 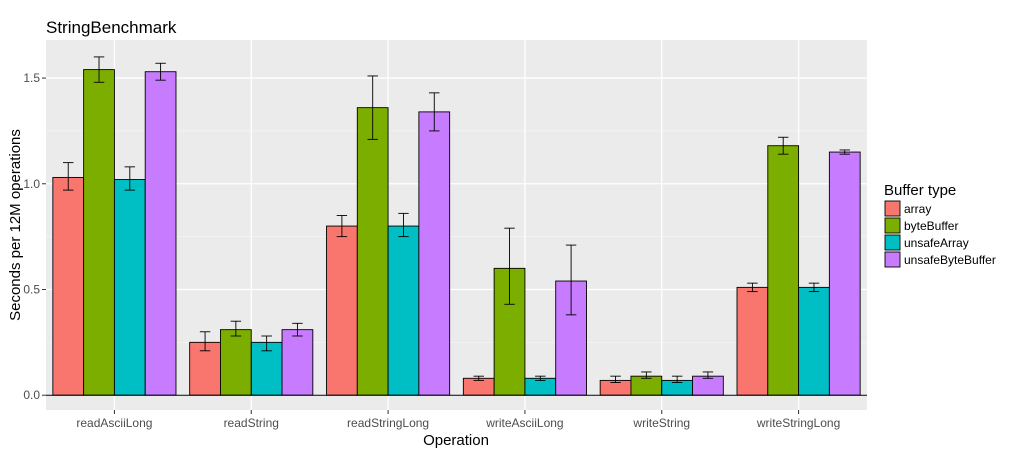 What do you see at coordinates (524, 423) in the screenshot?
I see `x-tick-label-writeAsciiLong: writeAsciiLong` at bounding box center [524, 423].